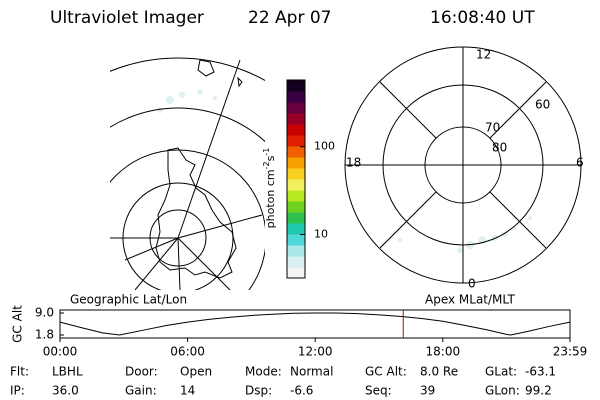  What do you see at coordinates (492, 128) in the screenshot?
I see `mlat-label: 70` at bounding box center [492, 128].